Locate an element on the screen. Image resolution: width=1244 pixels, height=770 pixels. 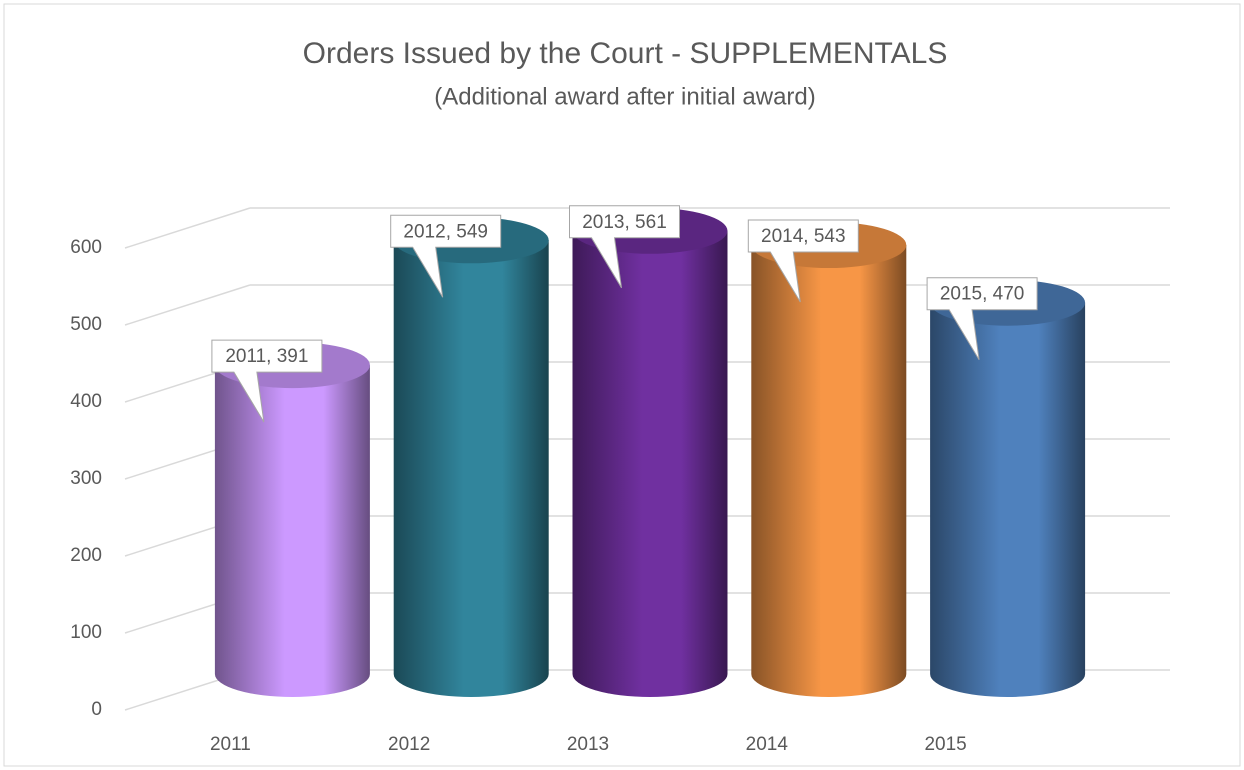
chart-subtitle: (Additional award after initial award) is located at coordinates (625, 96).